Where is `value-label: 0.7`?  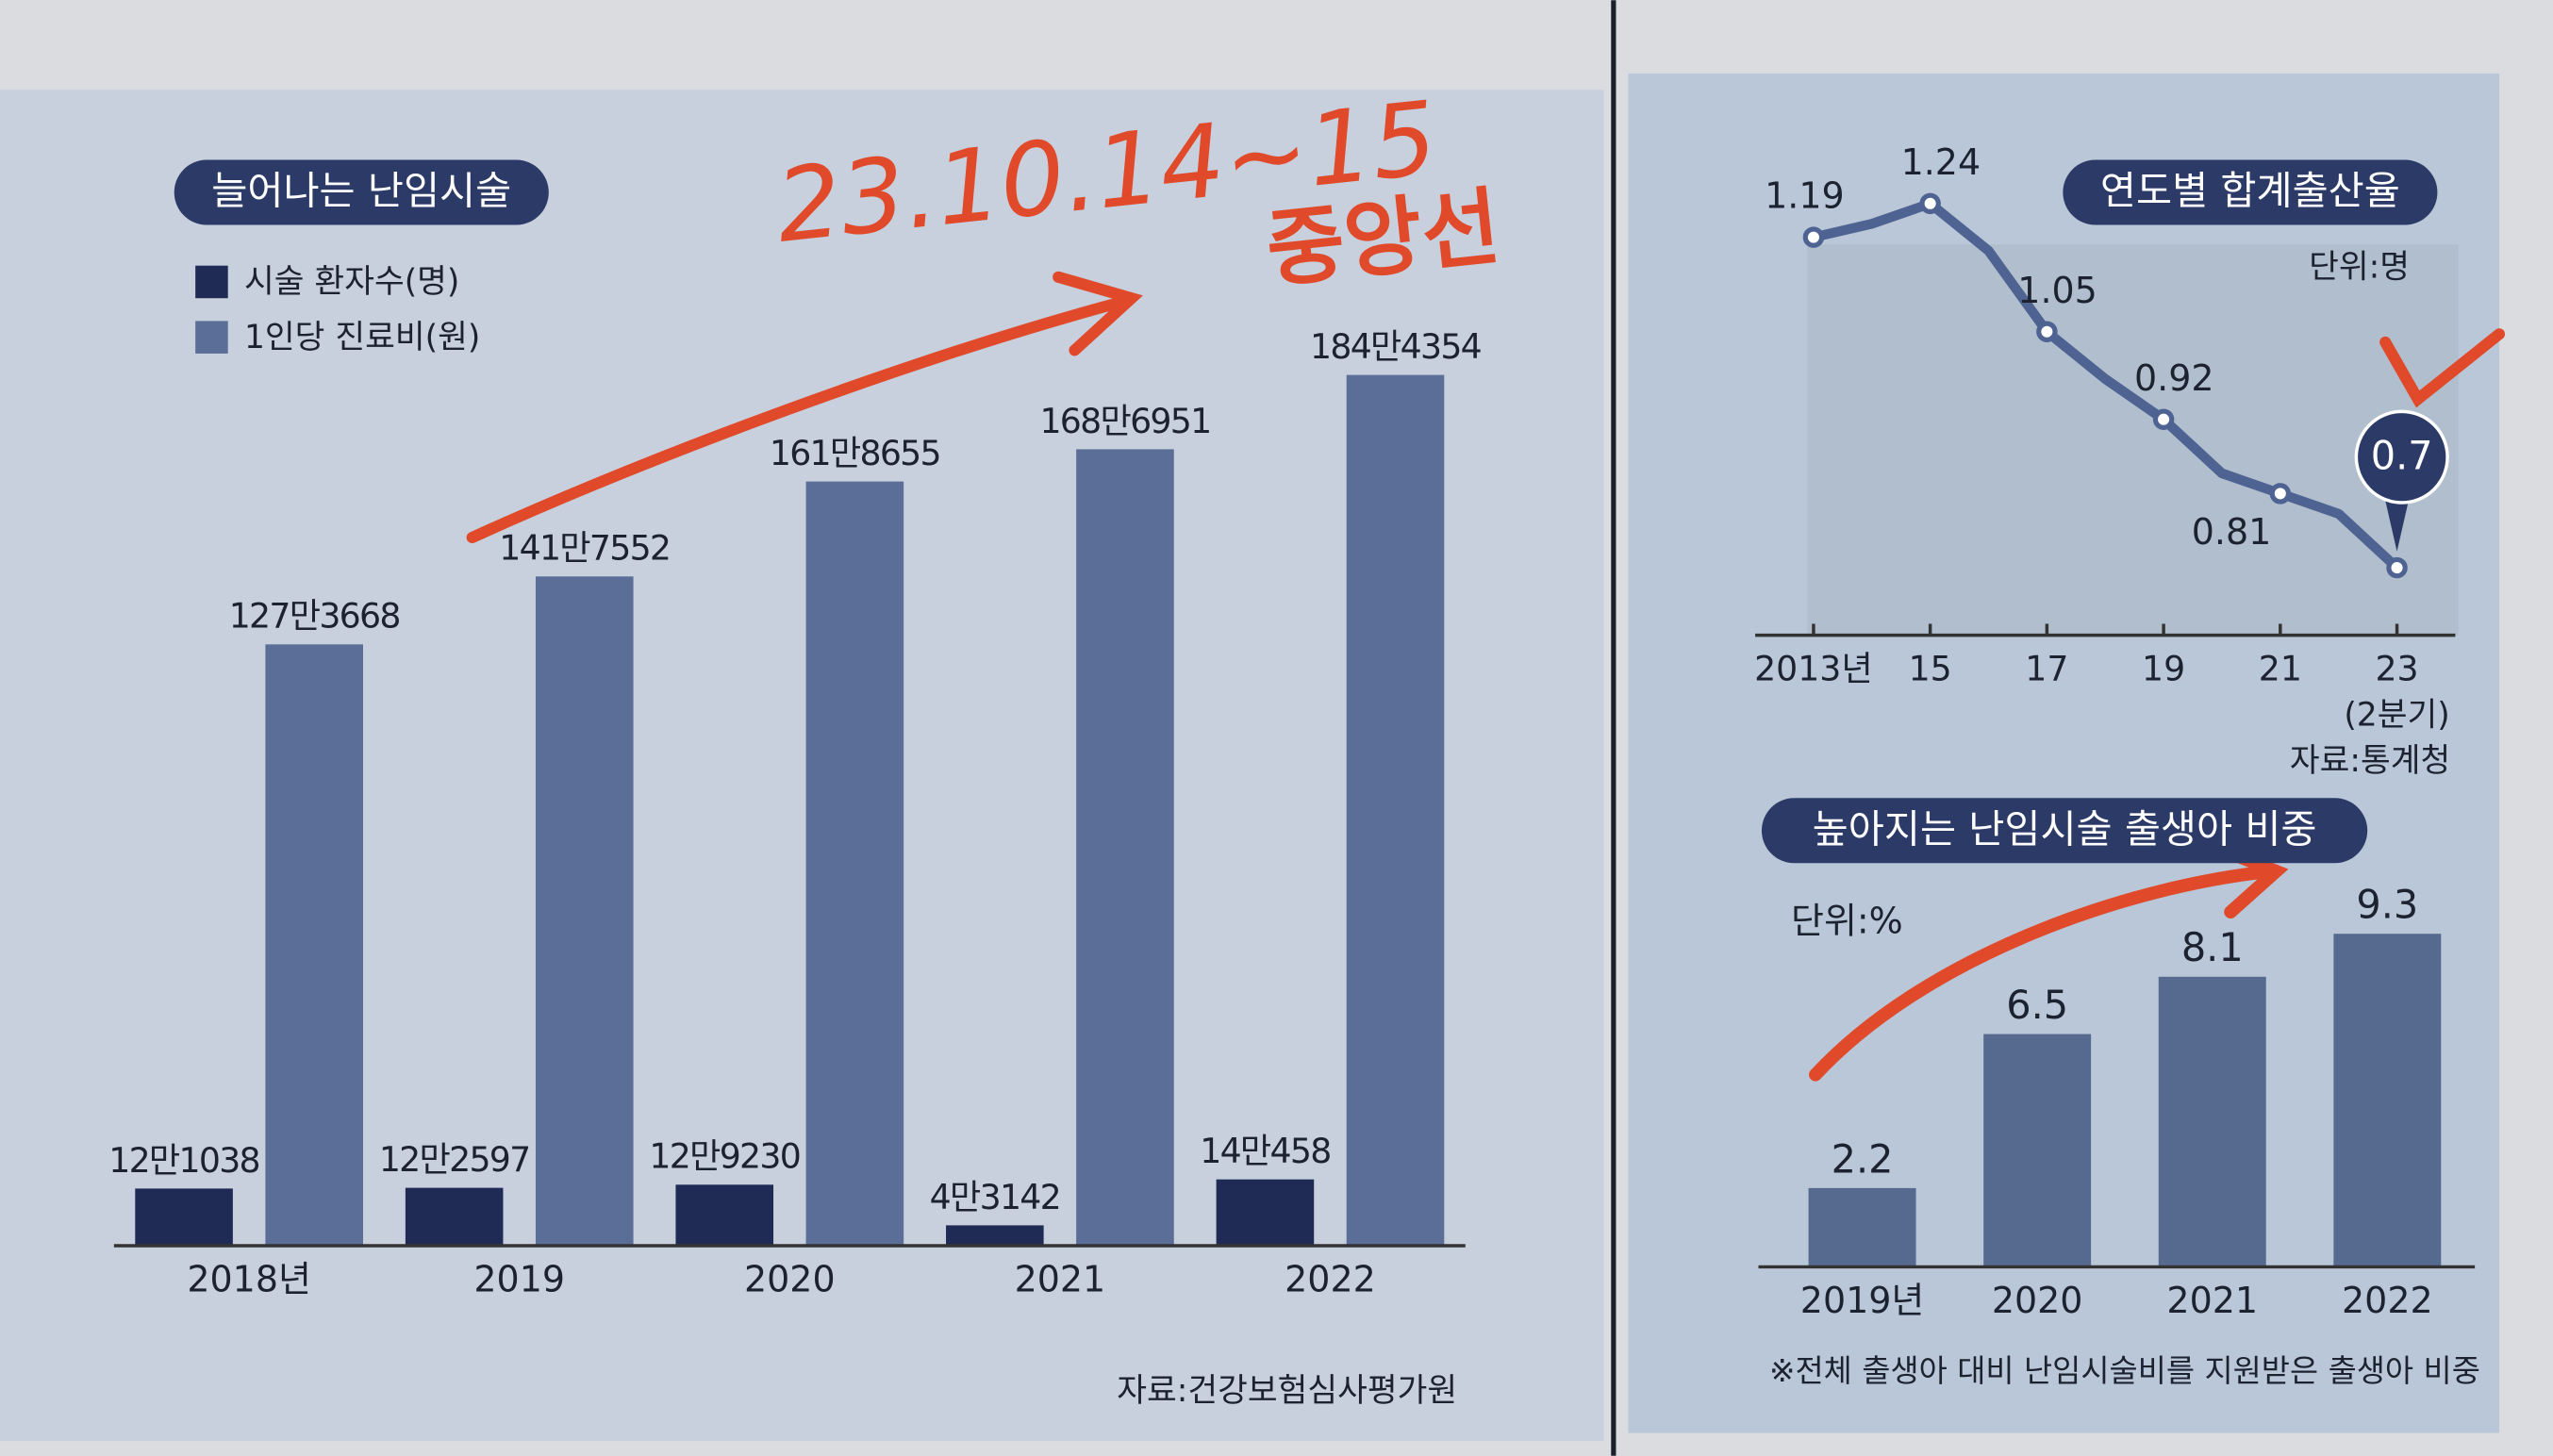
value-label: 0.7 is located at coordinates (2402, 455).